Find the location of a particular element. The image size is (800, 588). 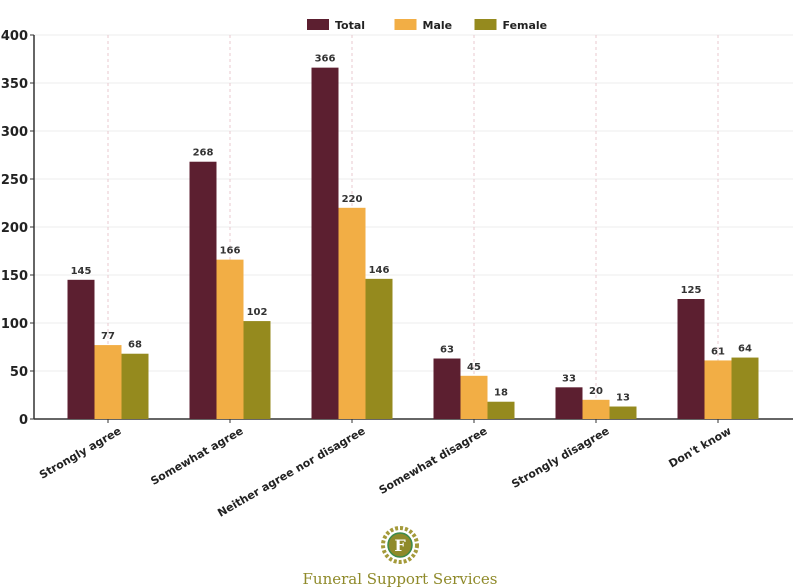

legend-label: Total is located at coordinates (350, 25).